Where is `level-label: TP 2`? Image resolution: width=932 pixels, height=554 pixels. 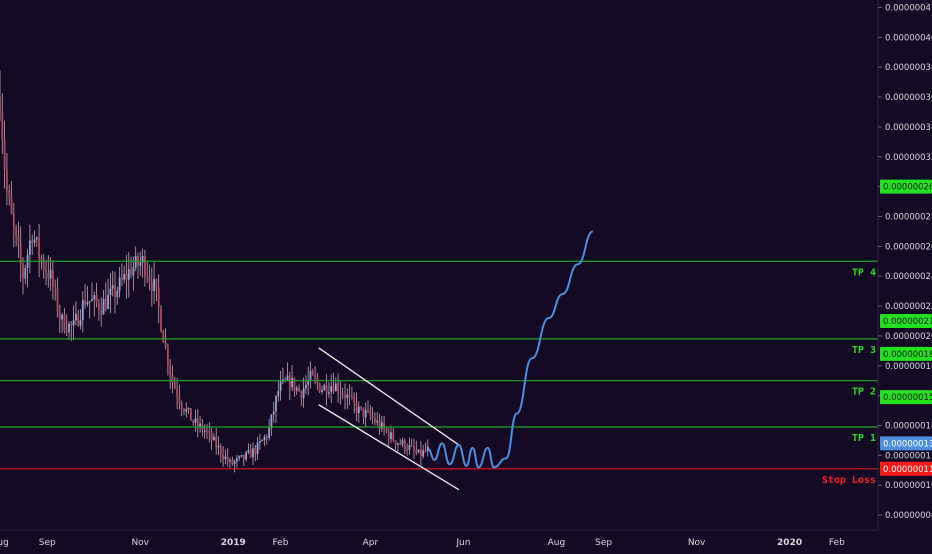
level-label: TP 2 is located at coordinates (864, 392).